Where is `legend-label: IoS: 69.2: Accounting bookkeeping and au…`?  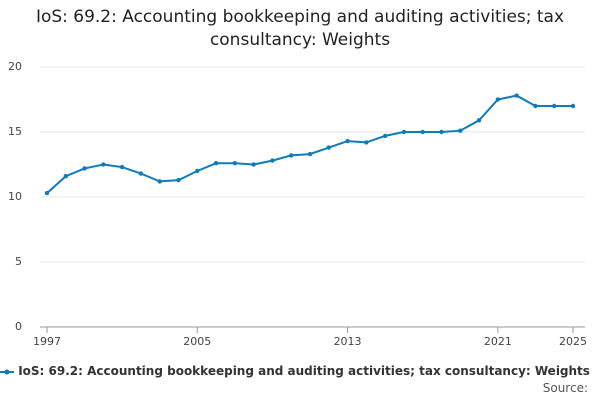
legend-label: IoS: 69.2: Accounting bookkeeping and au… is located at coordinates (304, 371).